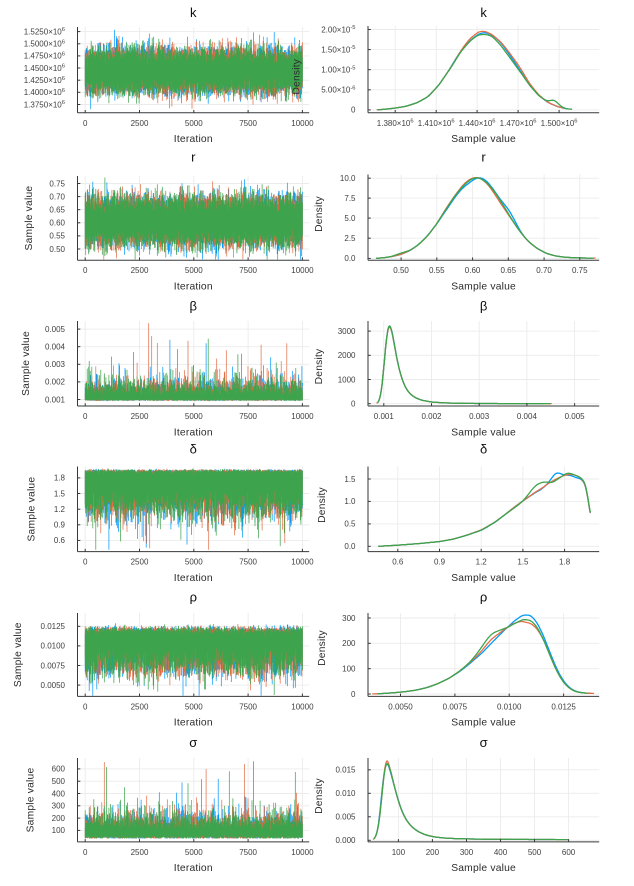  I want to click on svg-text: 1.410×106, so click(436, 123).